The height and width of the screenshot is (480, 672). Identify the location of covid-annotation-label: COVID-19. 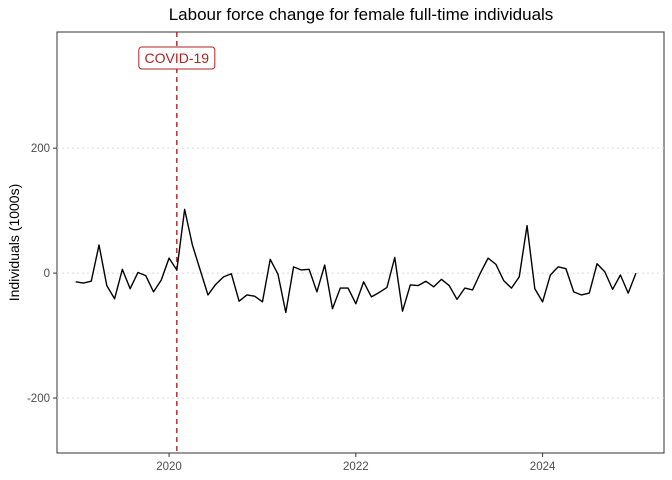
(177, 58).